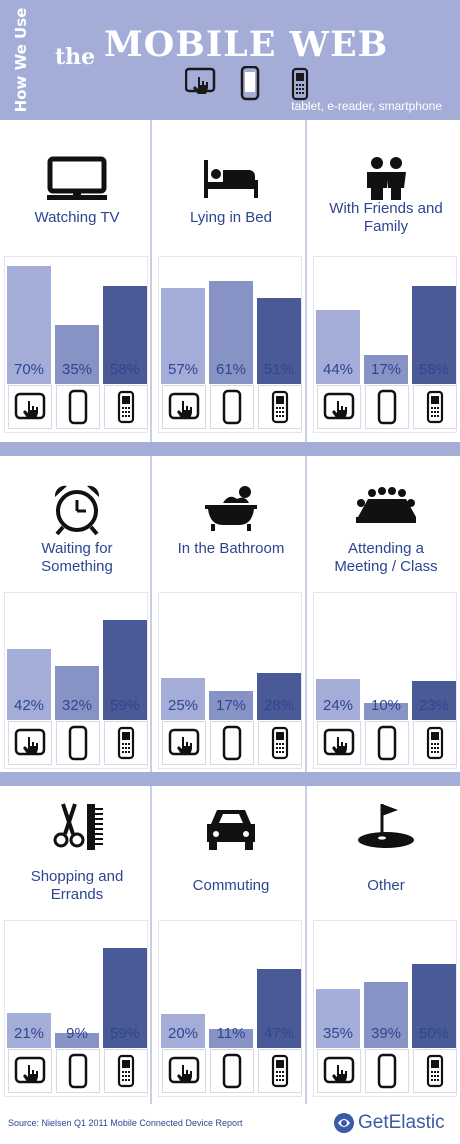 This screenshot has height=1144, width=460. I want to click on tablet-icon, so click(200, 80).